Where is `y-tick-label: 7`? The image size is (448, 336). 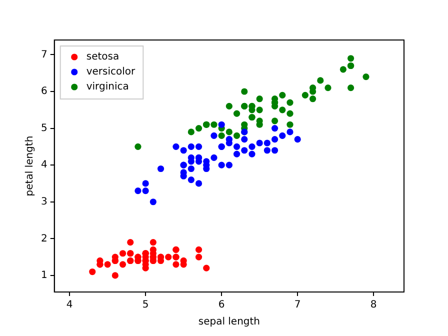 y-tick-label: 7 is located at coordinates (44, 54).